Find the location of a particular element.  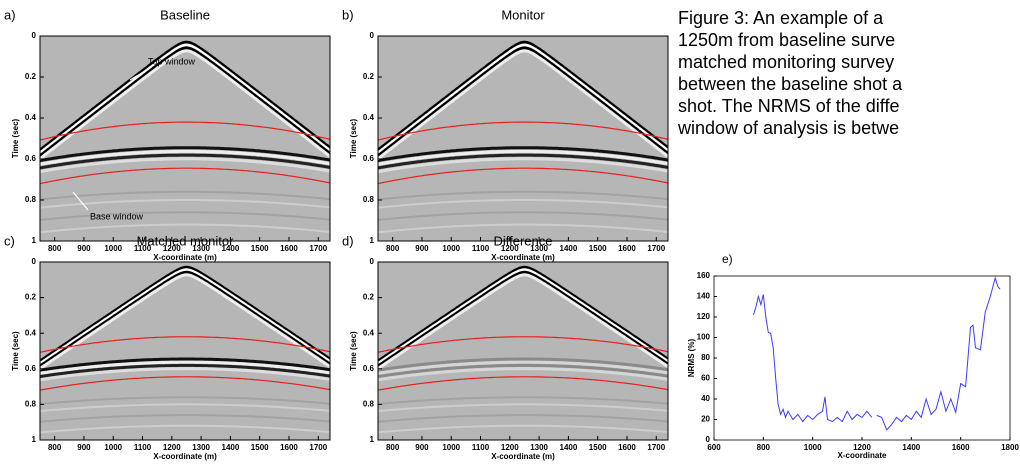

x-tick-label: 1700 is located at coordinates (318, 447).